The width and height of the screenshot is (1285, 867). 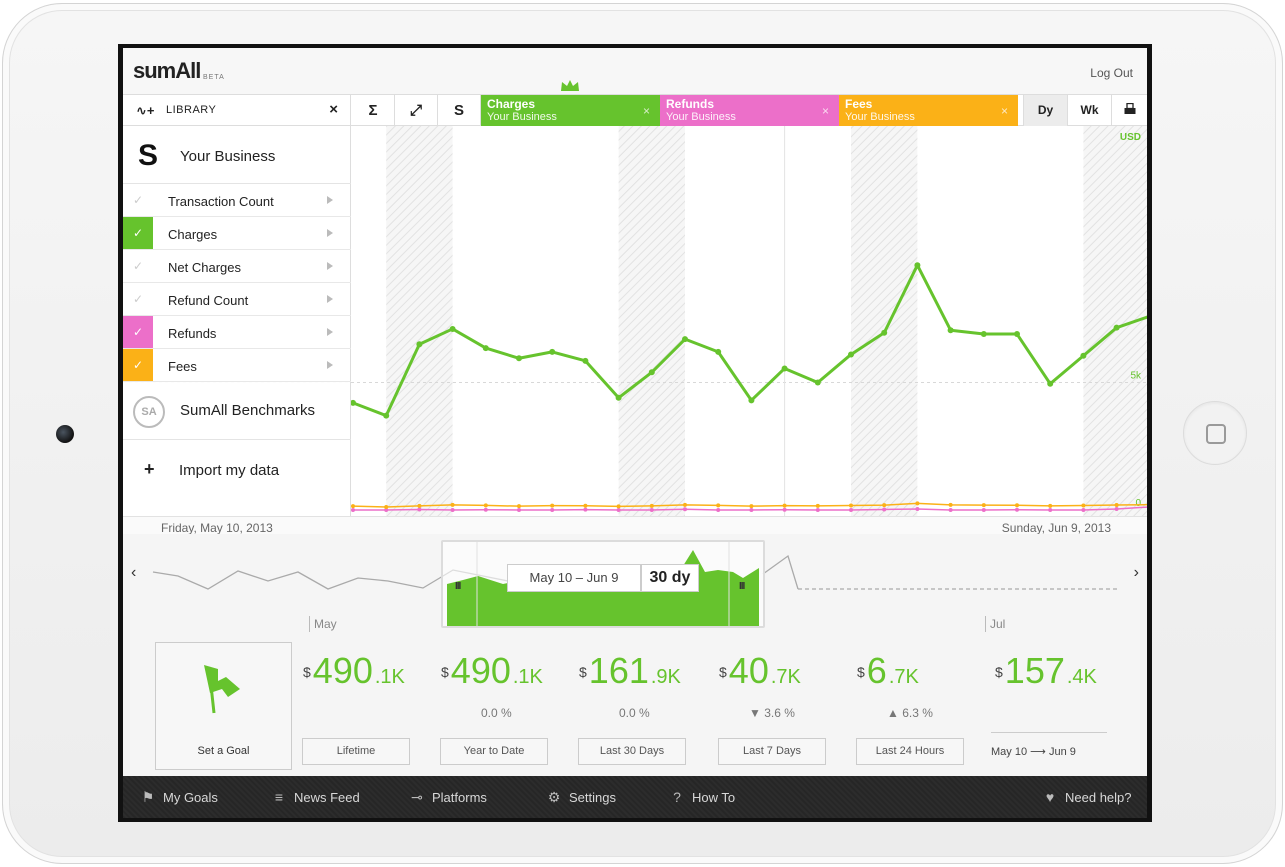 I want to click on stripe-source-button: S, so click(x=459, y=110).